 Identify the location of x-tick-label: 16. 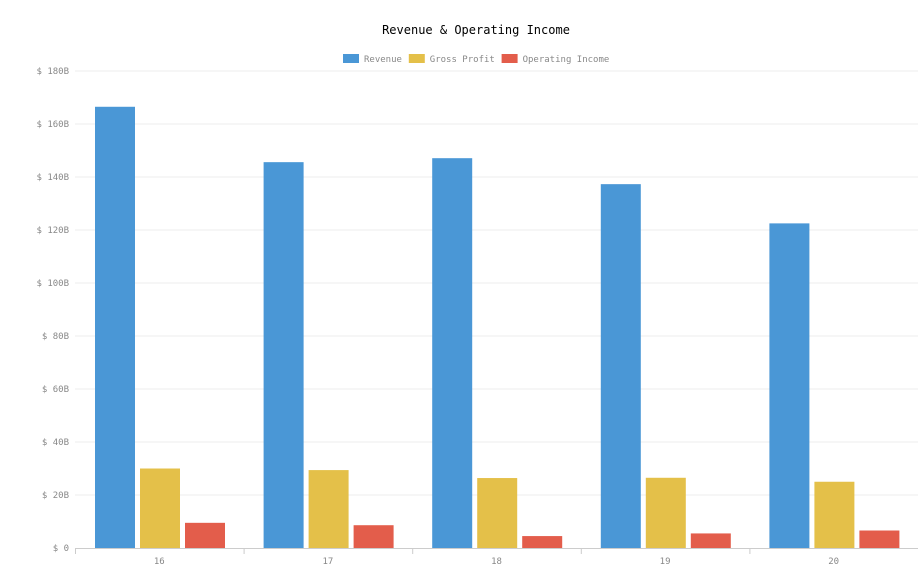
(159, 562).